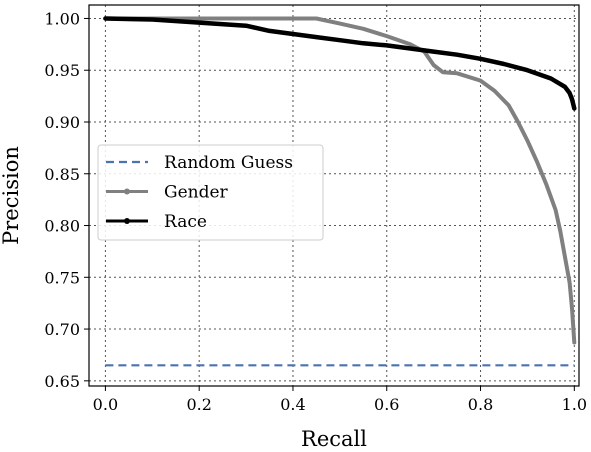  I want to click on y-tick-label: 0.85, so click(62, 174).